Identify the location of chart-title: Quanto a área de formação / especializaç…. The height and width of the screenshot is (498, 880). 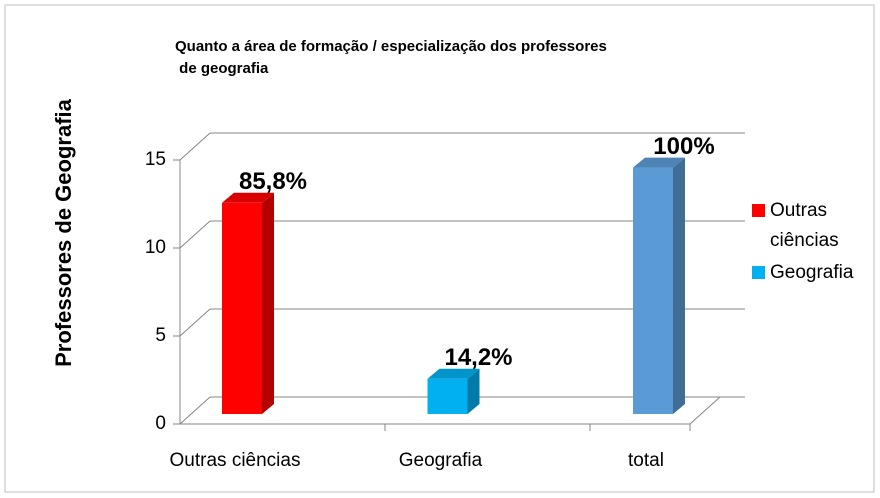
(391, 46).